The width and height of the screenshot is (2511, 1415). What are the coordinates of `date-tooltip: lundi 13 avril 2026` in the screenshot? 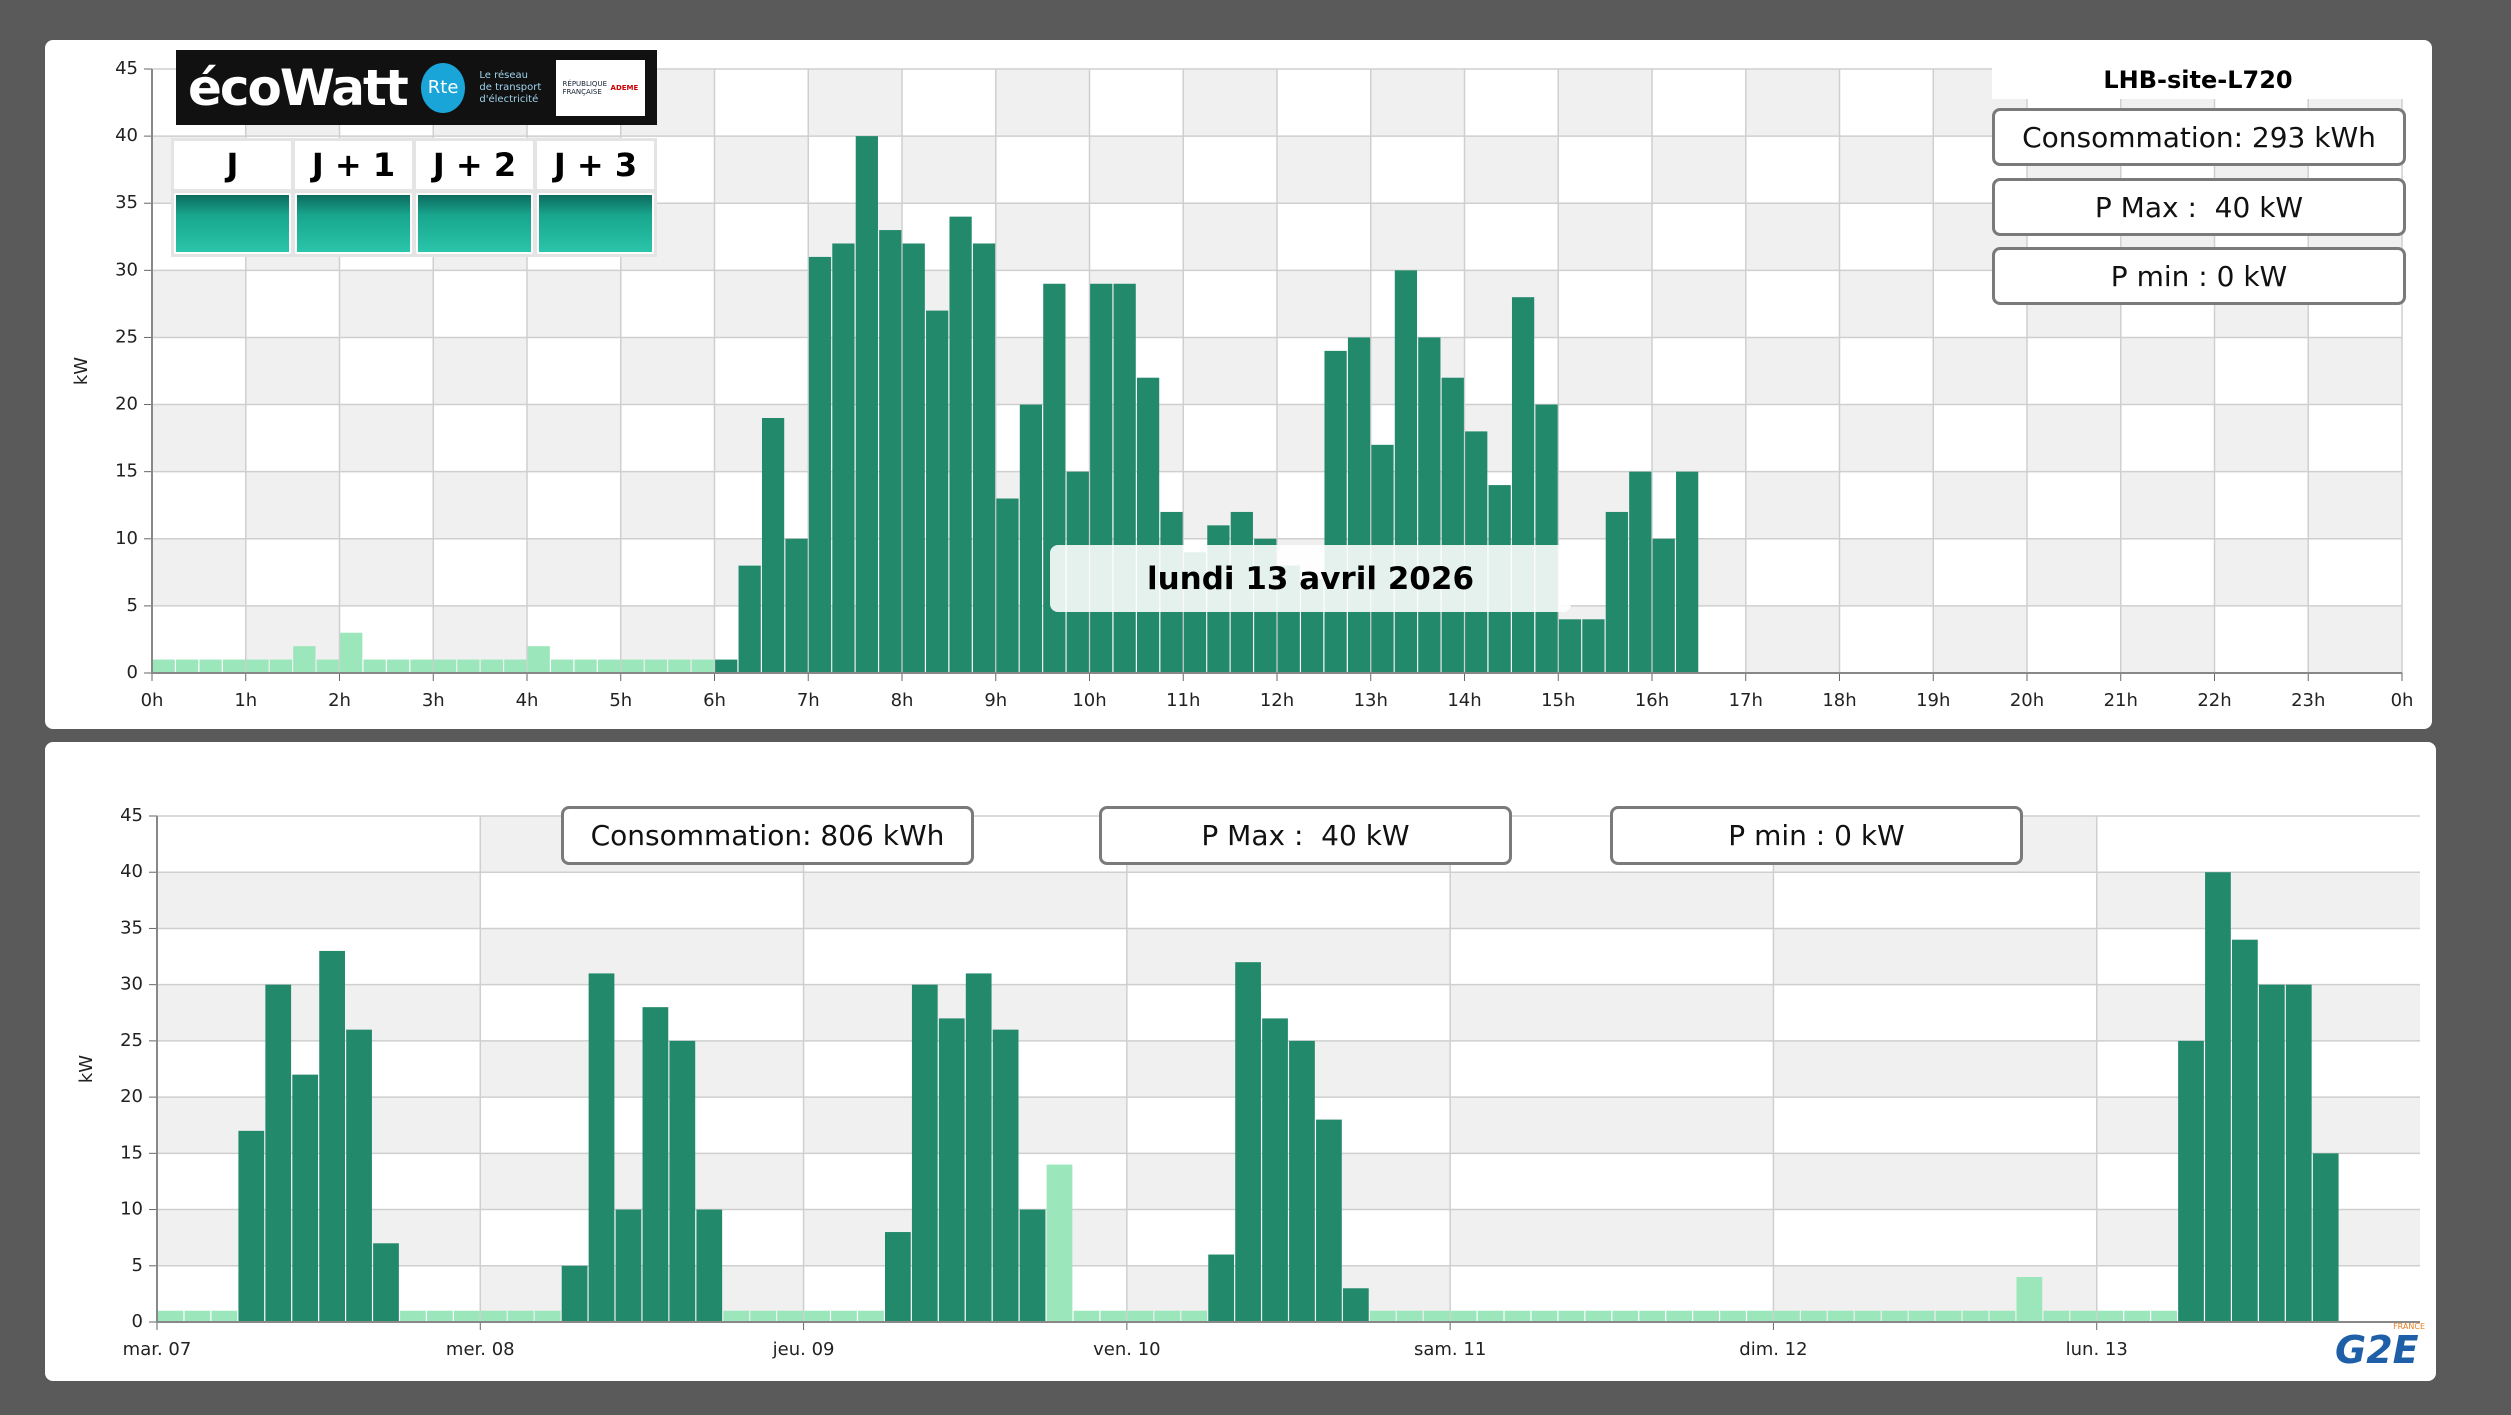 It's located at (1310, 578).